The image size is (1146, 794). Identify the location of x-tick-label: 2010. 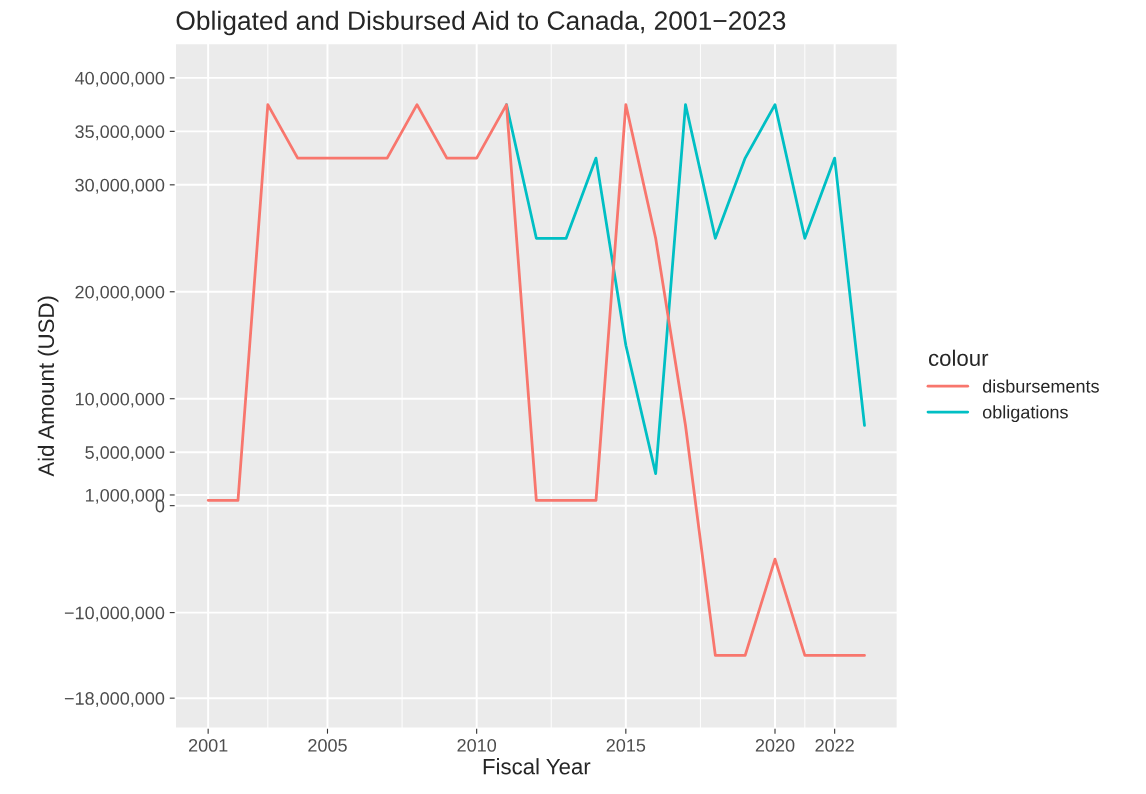
(477, 745).